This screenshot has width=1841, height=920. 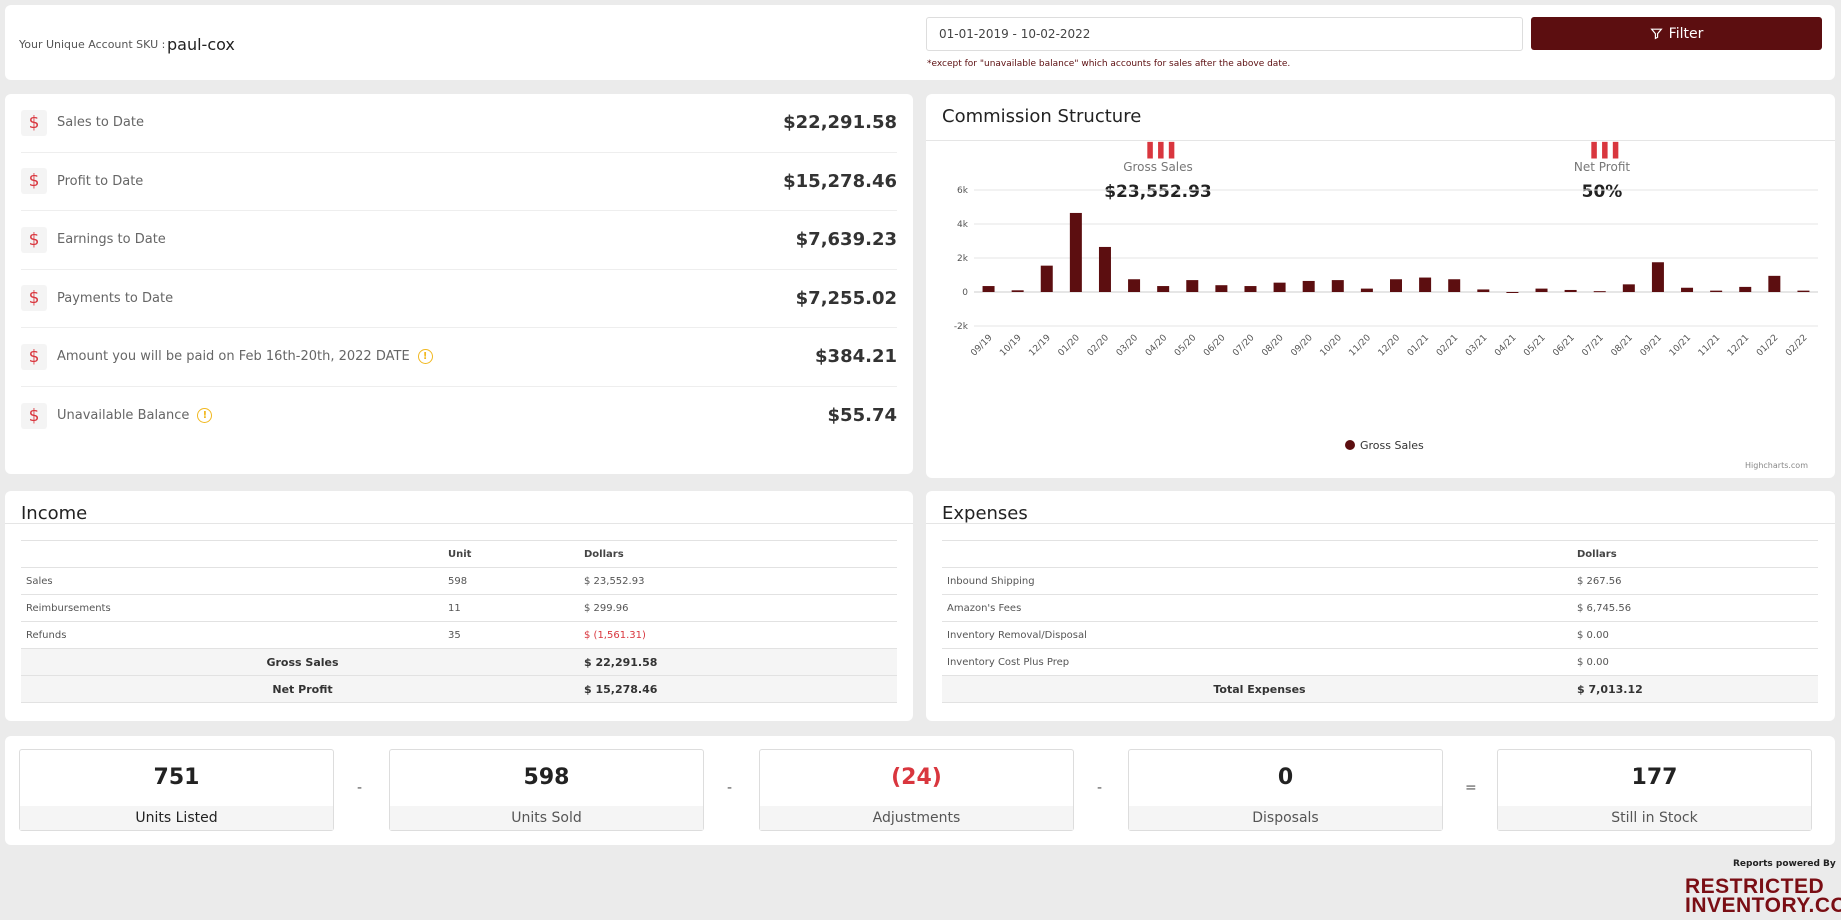 What do you see at coordinates (1158, 167) in the screenshot?
I see `gross-sales-label: Gross Sales` at bounding box center [1158, 167].